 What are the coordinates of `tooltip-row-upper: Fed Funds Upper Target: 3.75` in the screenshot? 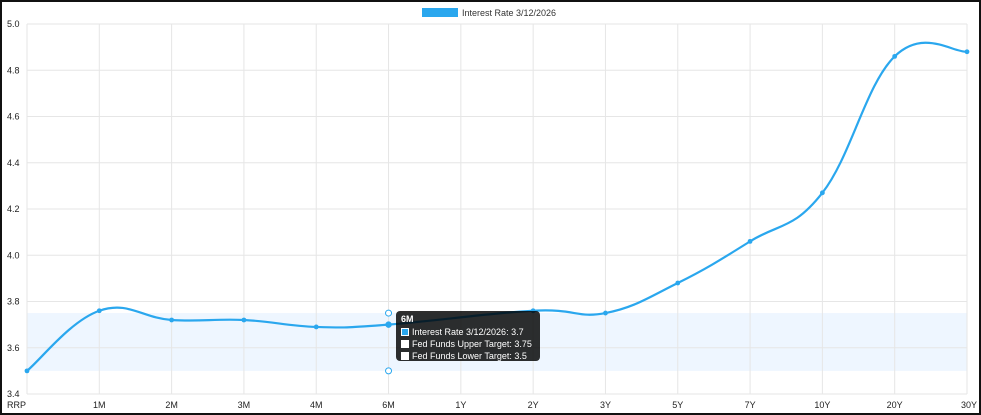 It's located at (468, 344).